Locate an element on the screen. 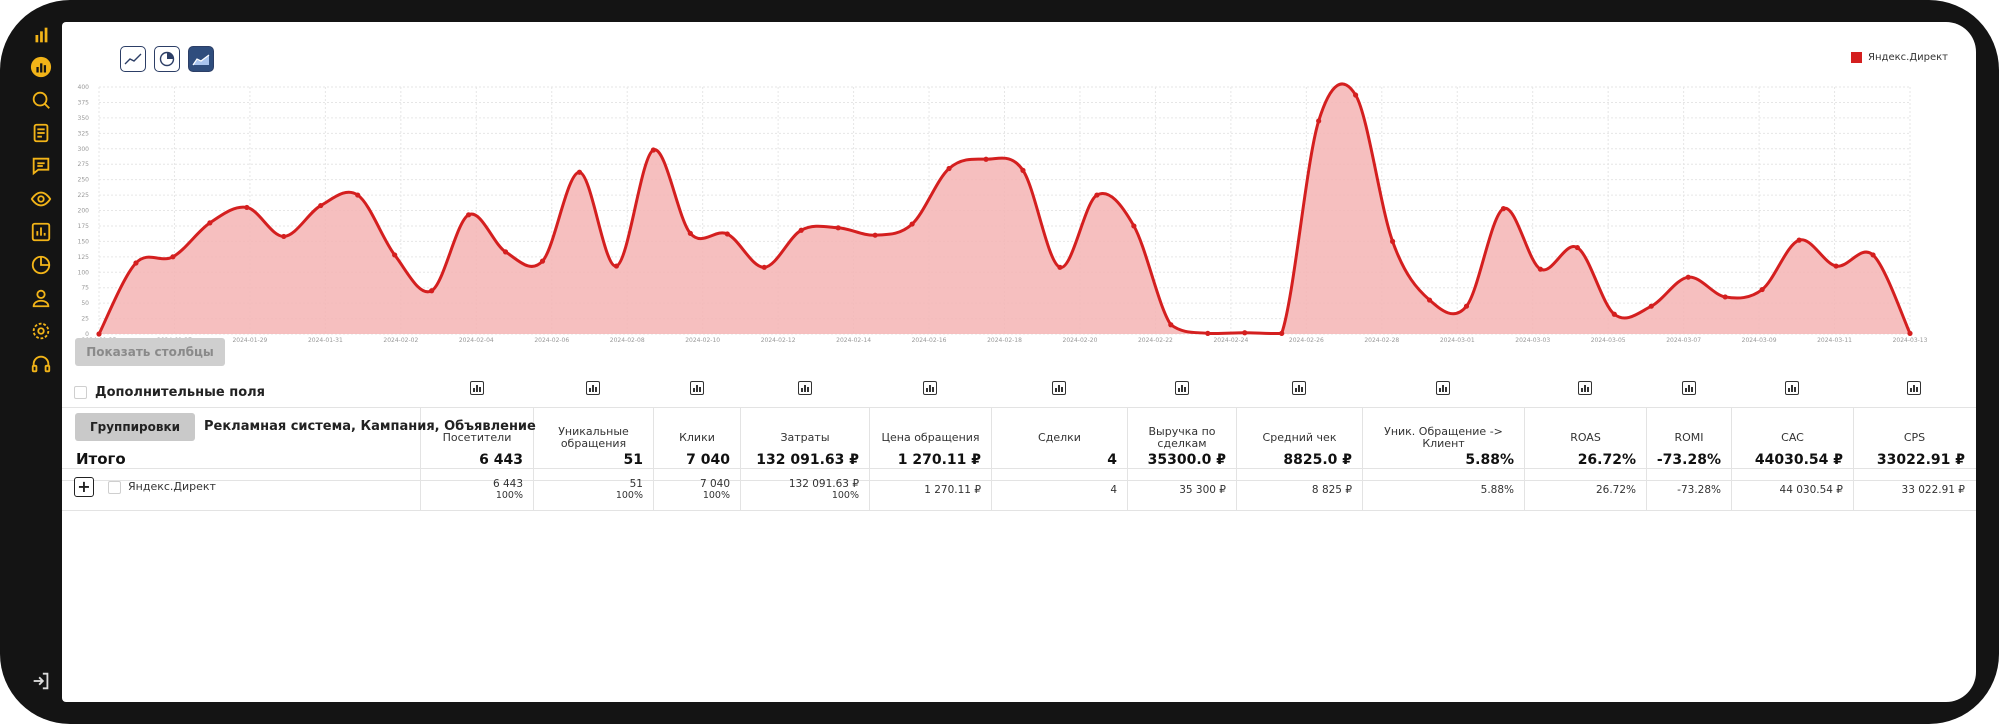 The height and width of the screenshot is (724, 1999). area-chart-button is located at coordinates (201, 59).